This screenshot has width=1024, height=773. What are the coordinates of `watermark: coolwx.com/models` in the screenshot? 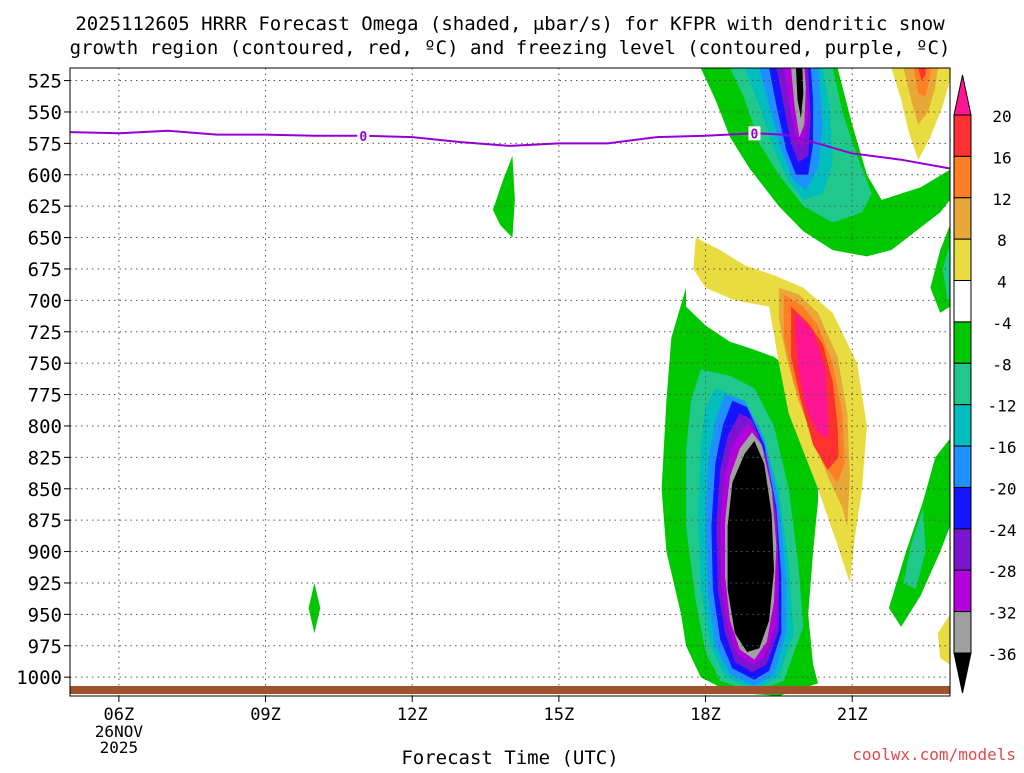 It's located at (934, 754).